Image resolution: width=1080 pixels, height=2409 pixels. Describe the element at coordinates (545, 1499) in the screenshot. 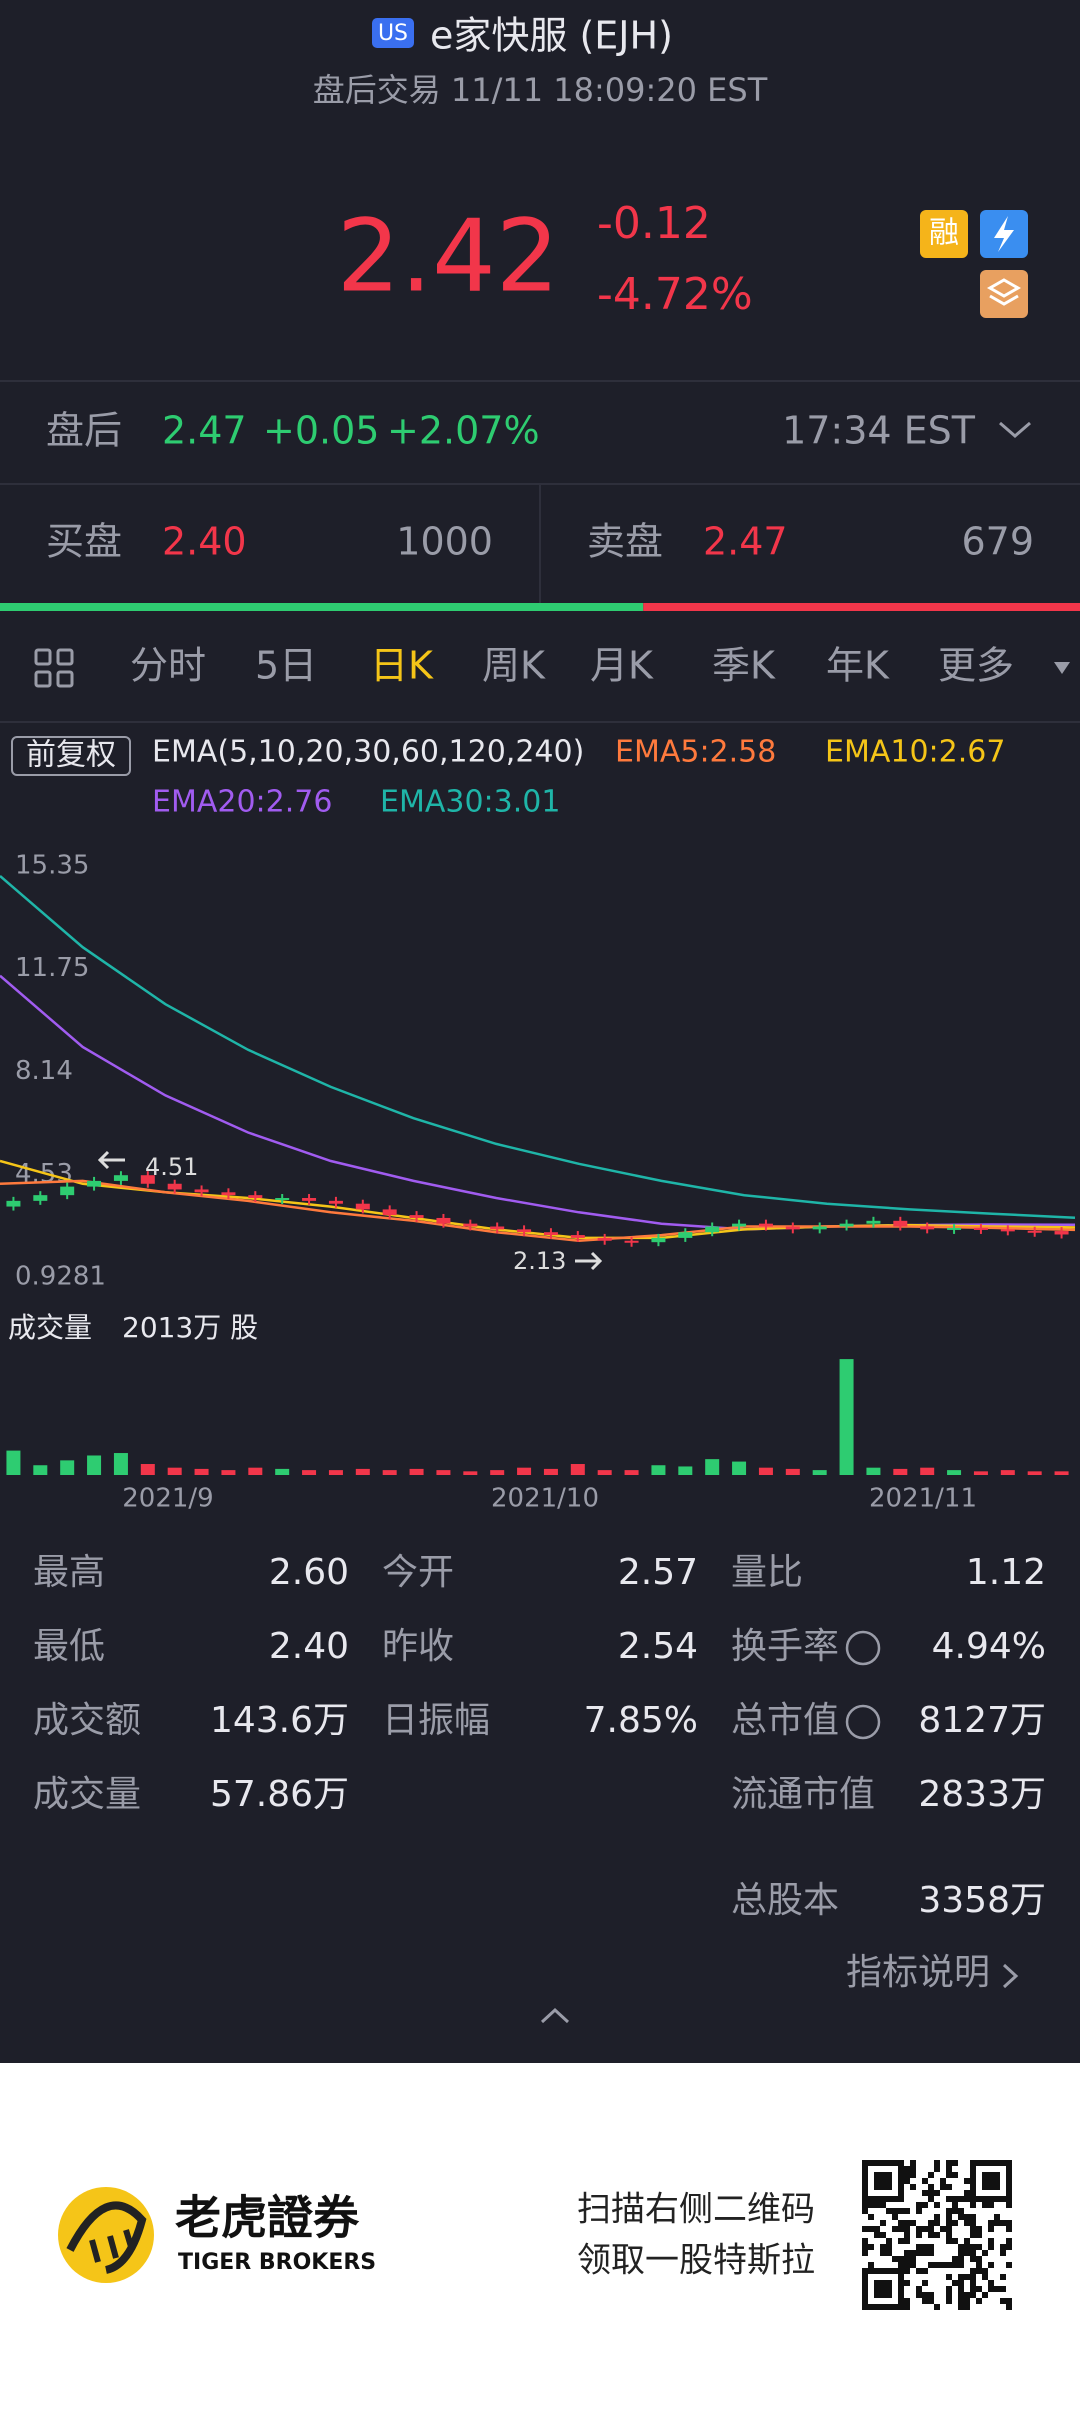

I see `x-tick-label: 2021/10` at that location.